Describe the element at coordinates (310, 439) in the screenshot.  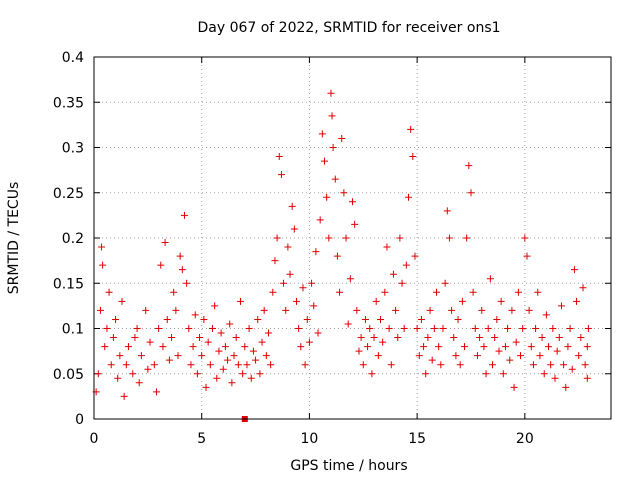
I see `x-tick-label: 10` at that location.